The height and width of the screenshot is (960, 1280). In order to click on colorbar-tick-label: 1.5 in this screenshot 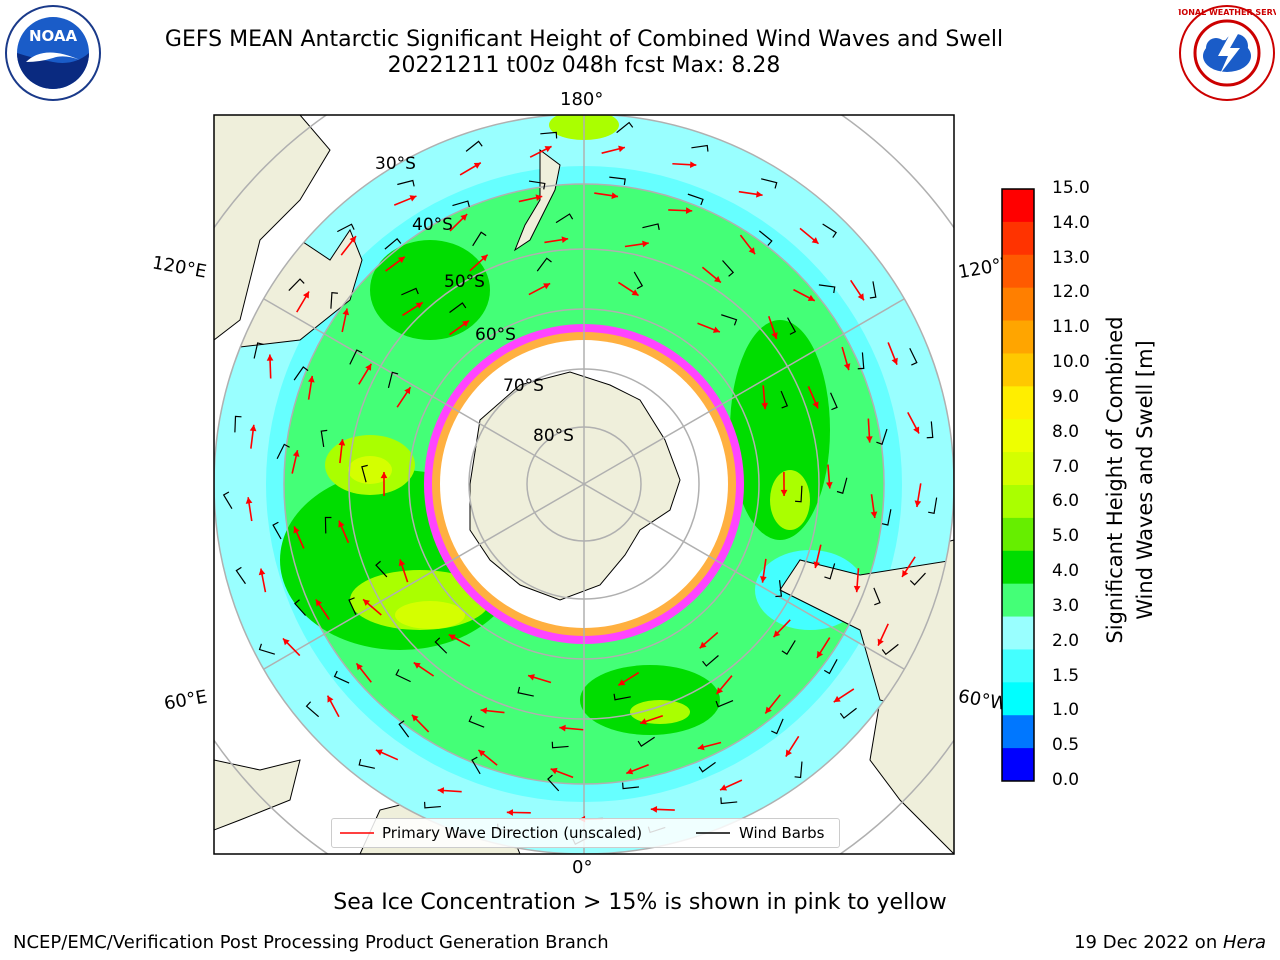, I will do `click(1066, 675)`.